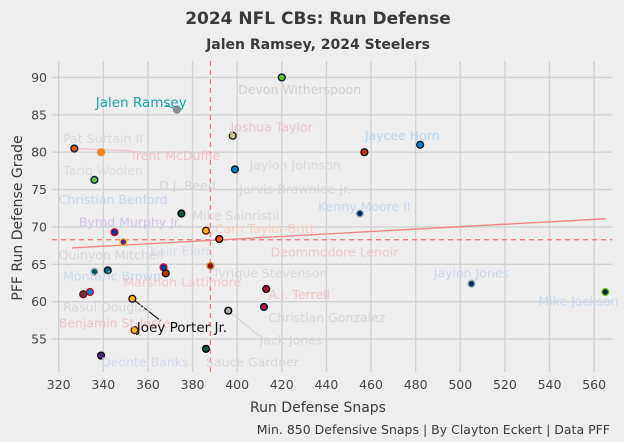  Describe the element at coordinates (318, 408) in the screenshot. I see `x-axis-label: Run Defense Snaps` at that location.